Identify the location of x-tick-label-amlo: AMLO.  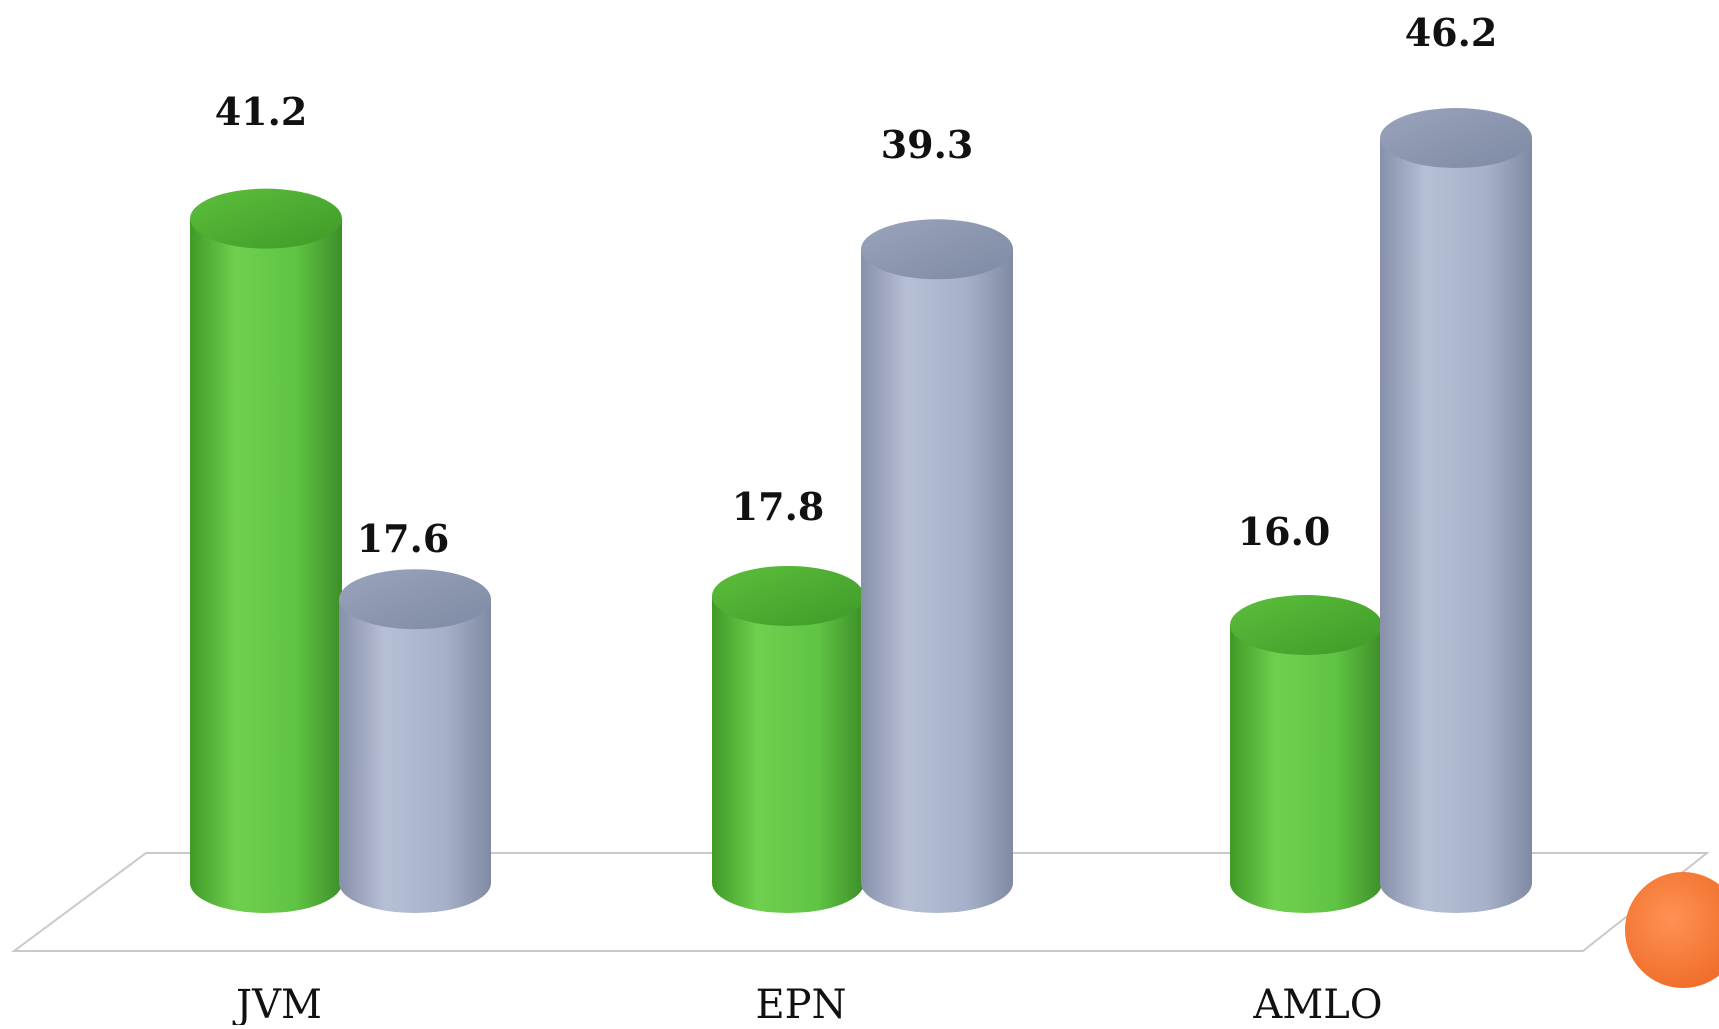
(1317, 1003).